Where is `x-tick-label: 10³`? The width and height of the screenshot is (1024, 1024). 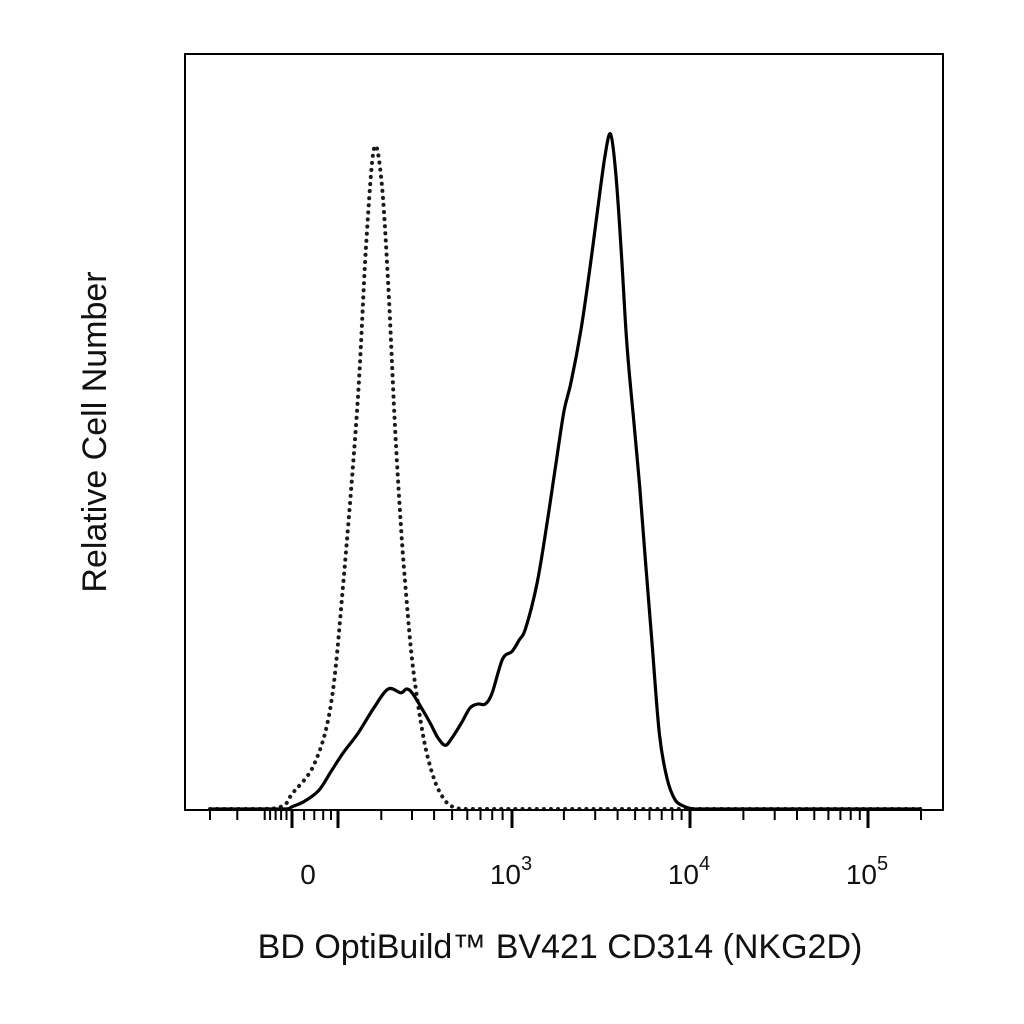 x-tick-label: 10³ is located at coordinates (511, 871).